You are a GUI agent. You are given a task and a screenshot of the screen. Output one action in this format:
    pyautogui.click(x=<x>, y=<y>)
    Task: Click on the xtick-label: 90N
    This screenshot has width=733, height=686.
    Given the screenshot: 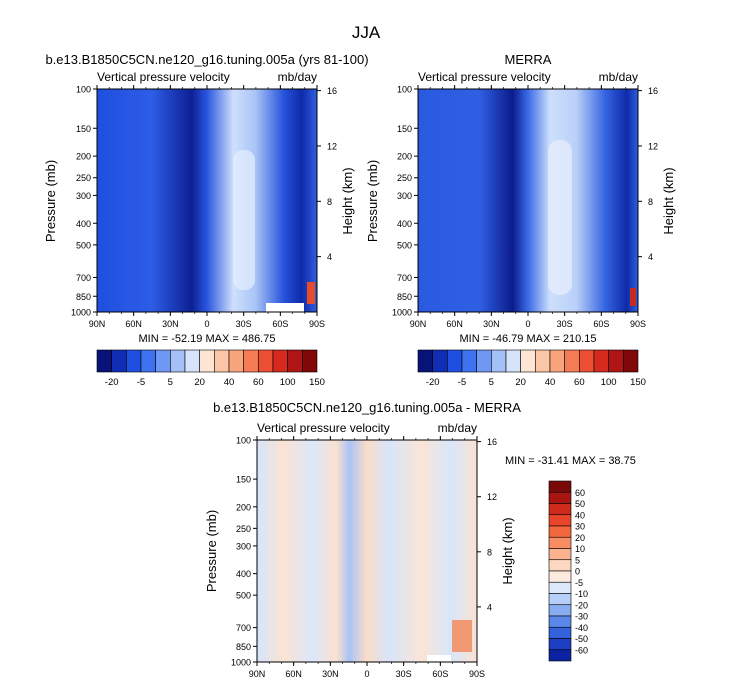 What is the action you would take?
    pyautogui.click(x=97, y=324)
    